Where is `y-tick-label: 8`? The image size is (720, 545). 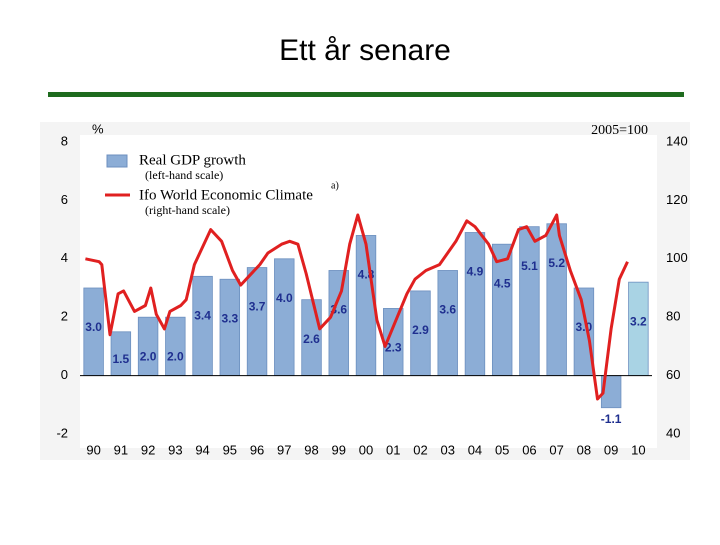
y-tick-label: 8 is located at coordinates (64, 140).